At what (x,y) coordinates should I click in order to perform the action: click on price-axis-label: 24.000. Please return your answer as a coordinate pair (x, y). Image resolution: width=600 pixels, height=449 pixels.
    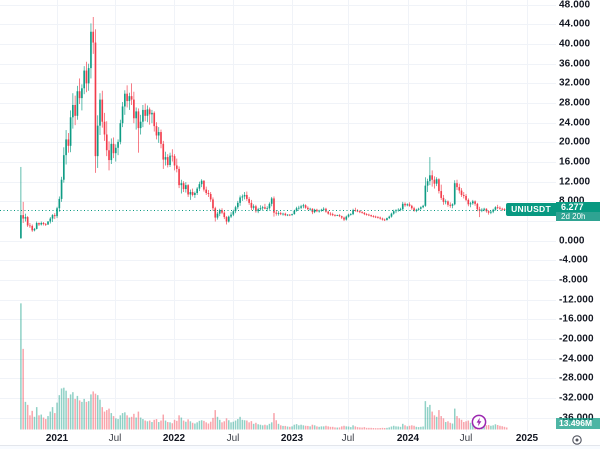
    Looking at the image, I should click on (575, 123).